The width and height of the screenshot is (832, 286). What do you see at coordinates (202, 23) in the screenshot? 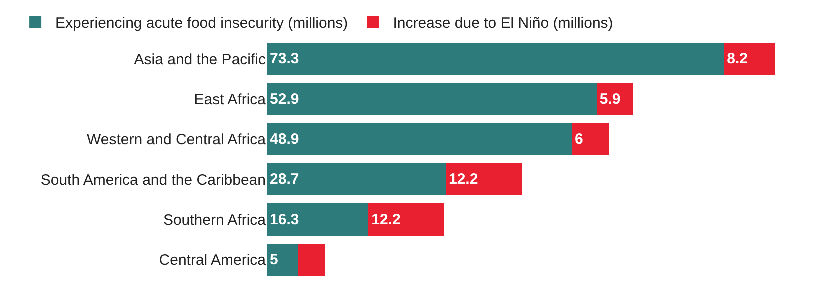
I see `legend-label: Experiencing acute food insecurity (millions)` at bounding box center [202, 23].